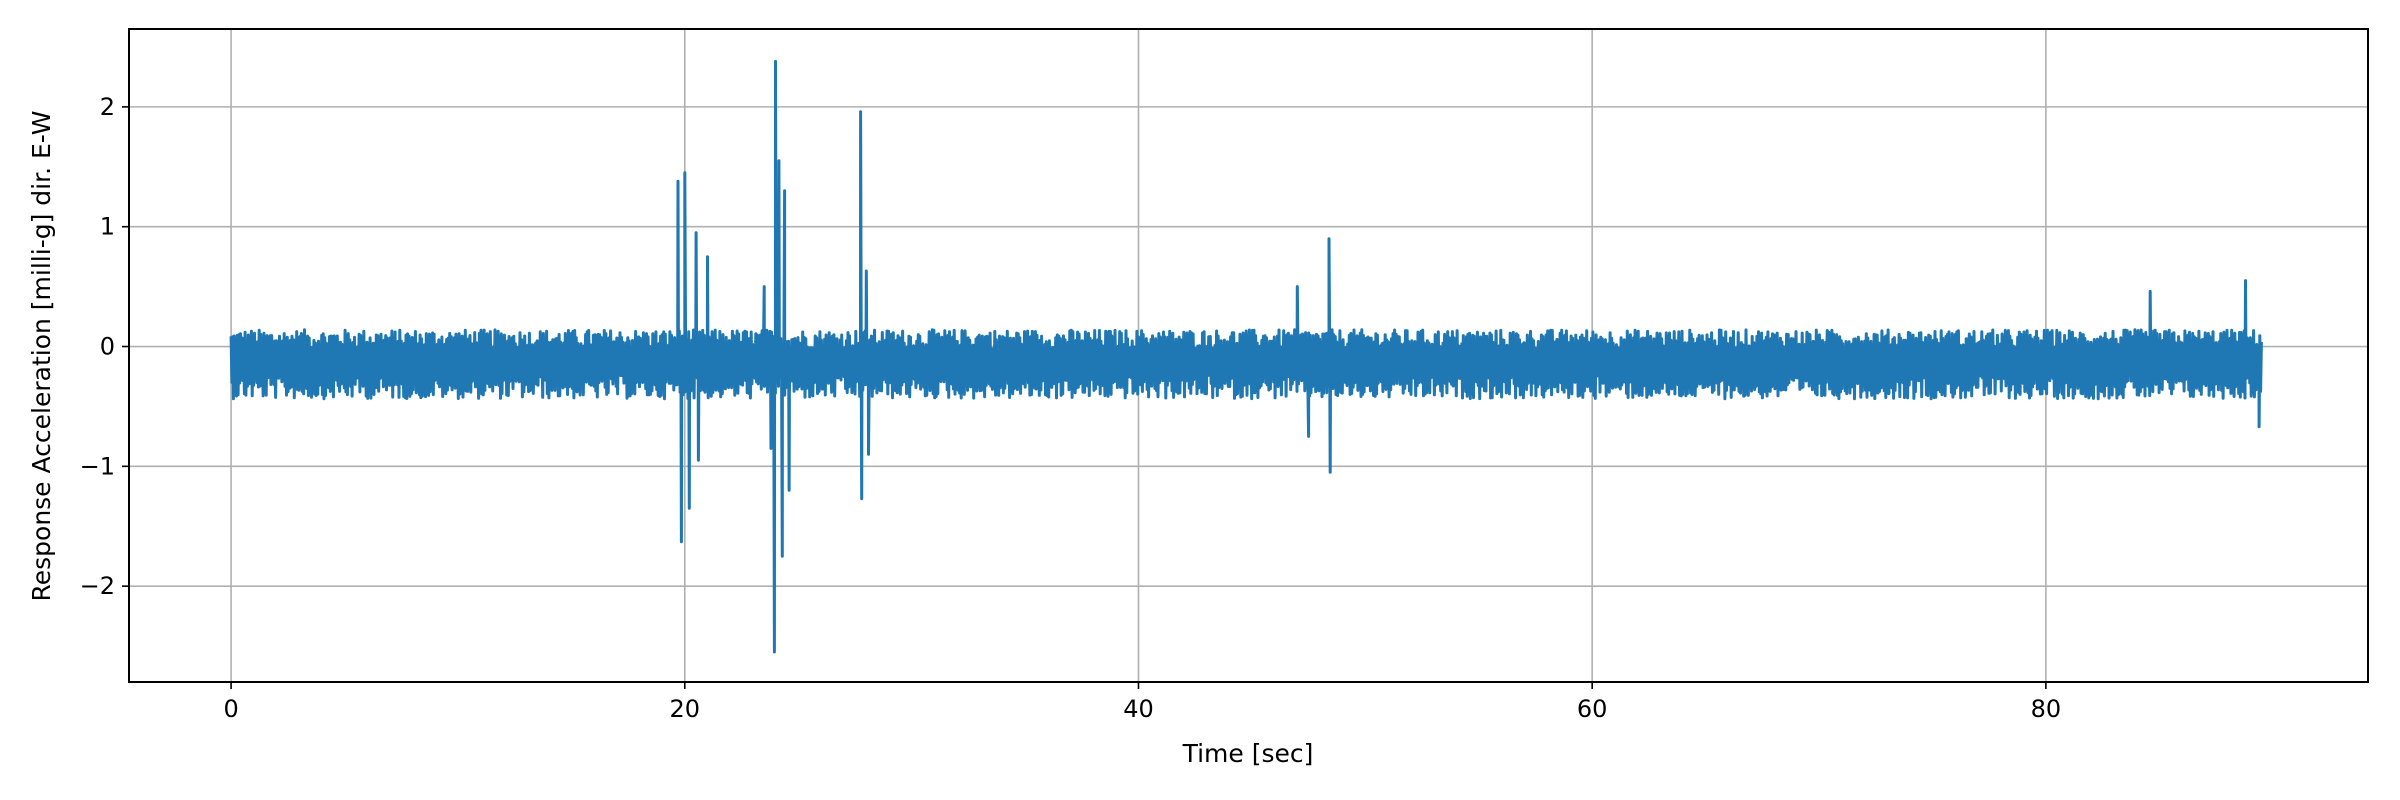  Describe the element at coordinates (1138, 709) in the screenshot. I see `x-tick-label: 40` at that location.